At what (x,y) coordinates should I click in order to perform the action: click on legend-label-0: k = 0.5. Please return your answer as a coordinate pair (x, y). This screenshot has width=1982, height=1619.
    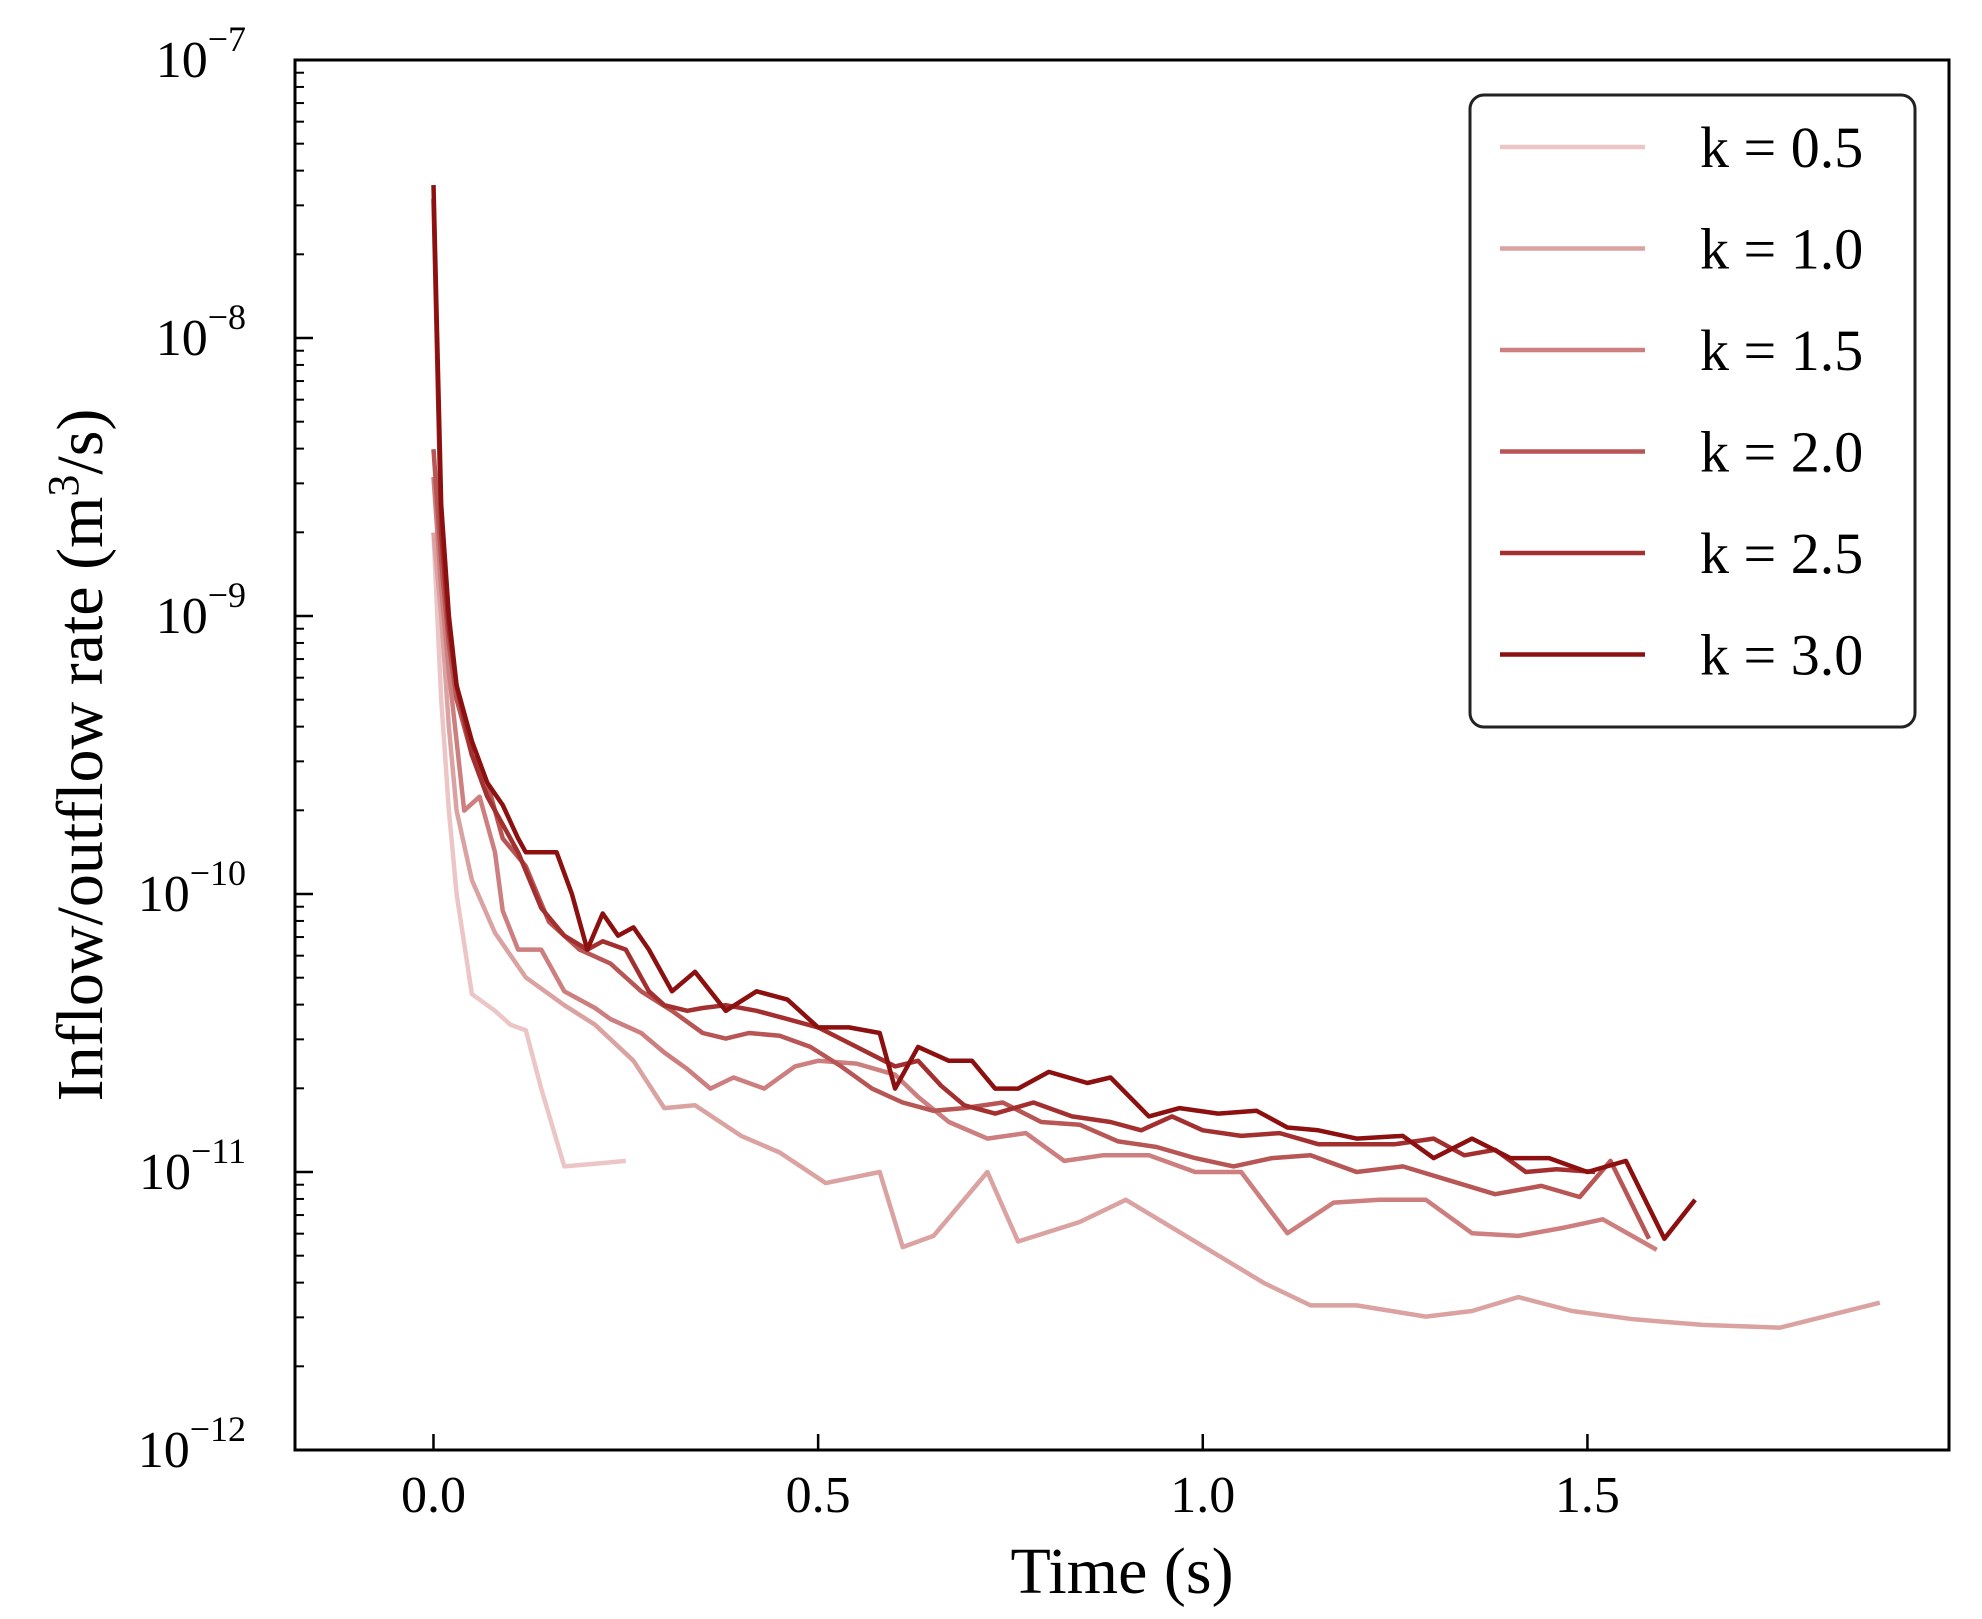
    Looking at the image, I should click on (1781, 147).